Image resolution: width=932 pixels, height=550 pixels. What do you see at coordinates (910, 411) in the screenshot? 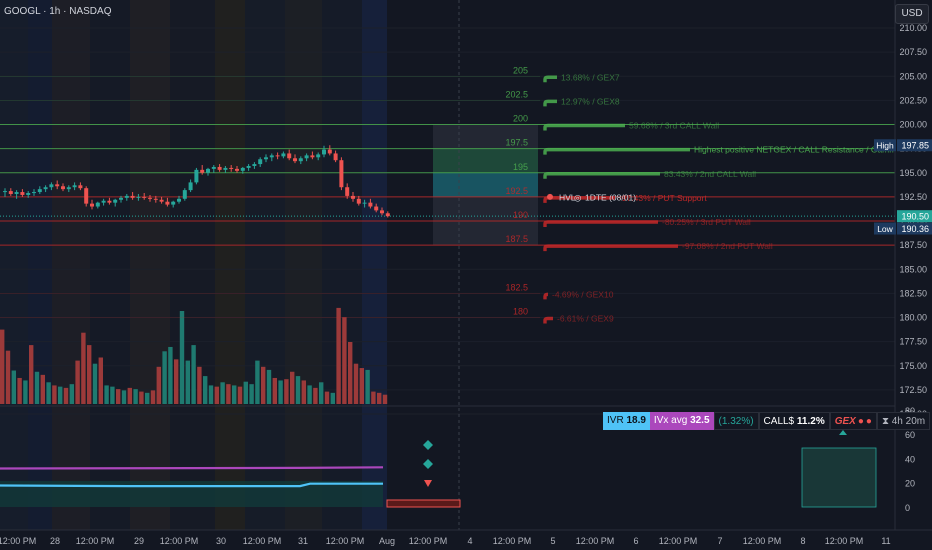
I see `indicator-tick-label-0: 80` at bounding box center [910, 411].